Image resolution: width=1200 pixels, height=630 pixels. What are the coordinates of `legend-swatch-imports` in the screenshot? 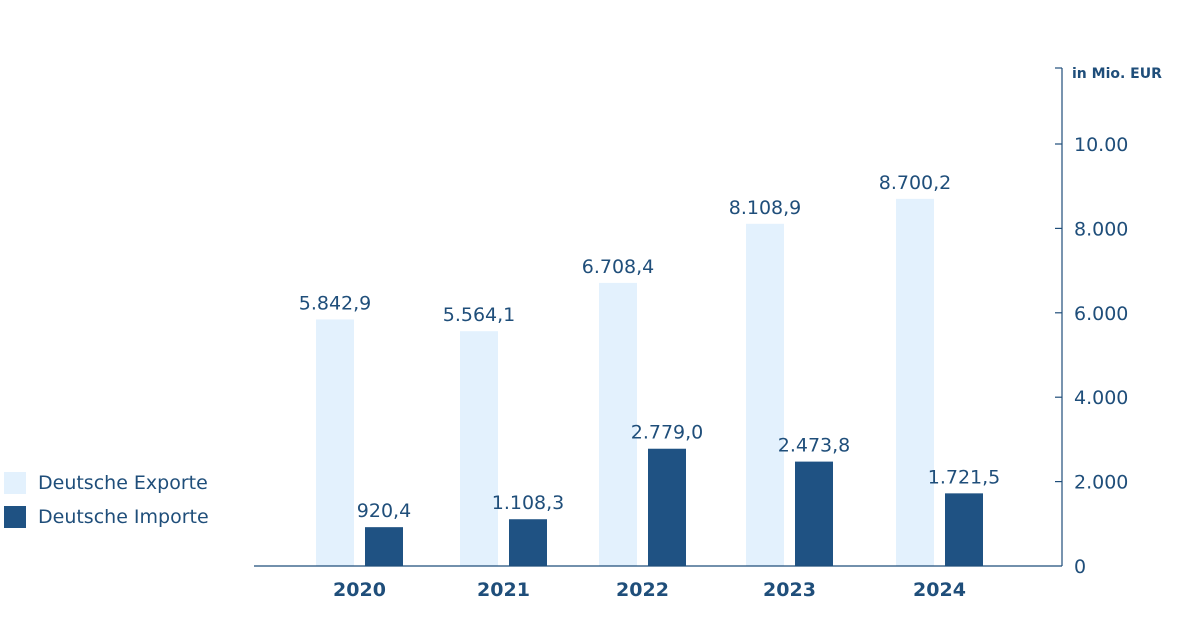 It's located at (15, 517).